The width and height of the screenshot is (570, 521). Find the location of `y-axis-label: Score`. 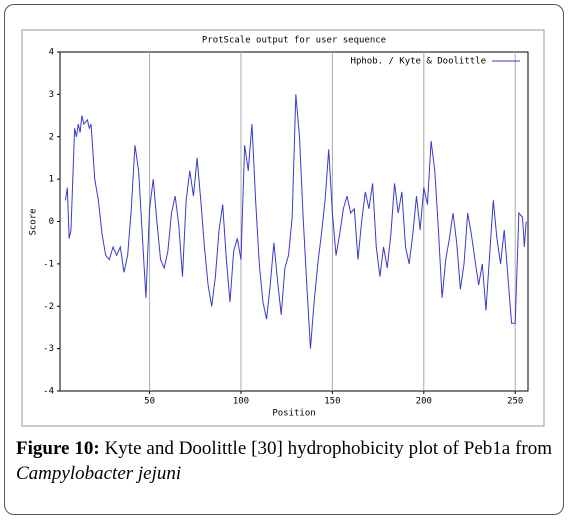

y-axis-label: Score is located at coordinates (34, 221).